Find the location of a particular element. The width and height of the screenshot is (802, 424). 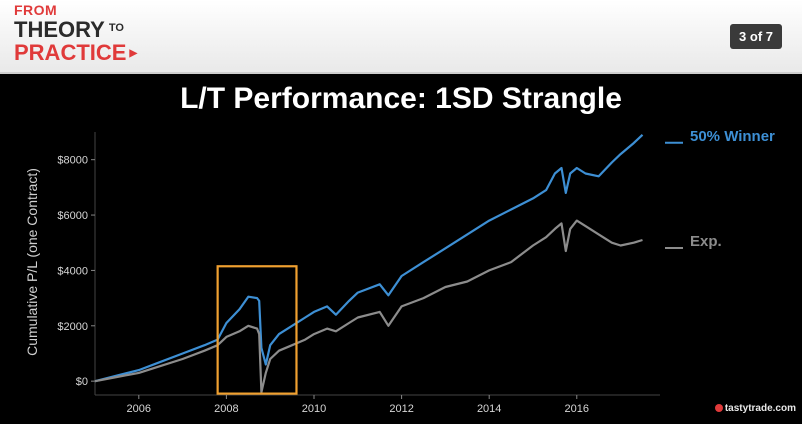

tastytrade-logo: tastytrade.com is located at coordinates (755, 408).